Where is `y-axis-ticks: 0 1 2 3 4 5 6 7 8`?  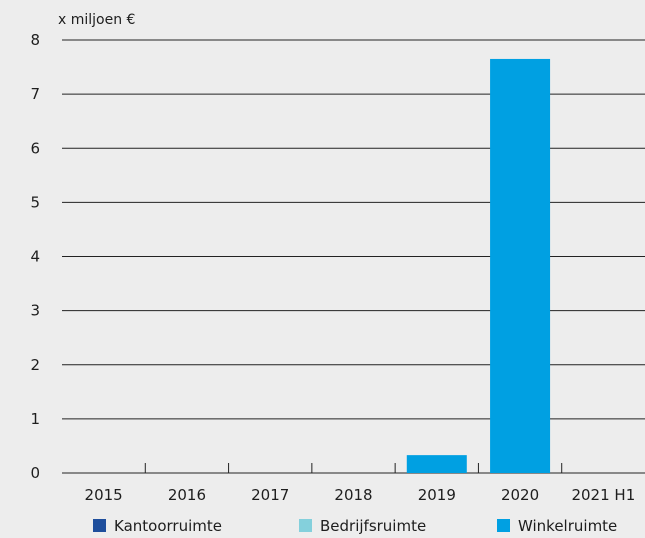 y-axis-ticks: 0 1 2 3 4 5 6 7 8 is located at coordinates (35, 256).